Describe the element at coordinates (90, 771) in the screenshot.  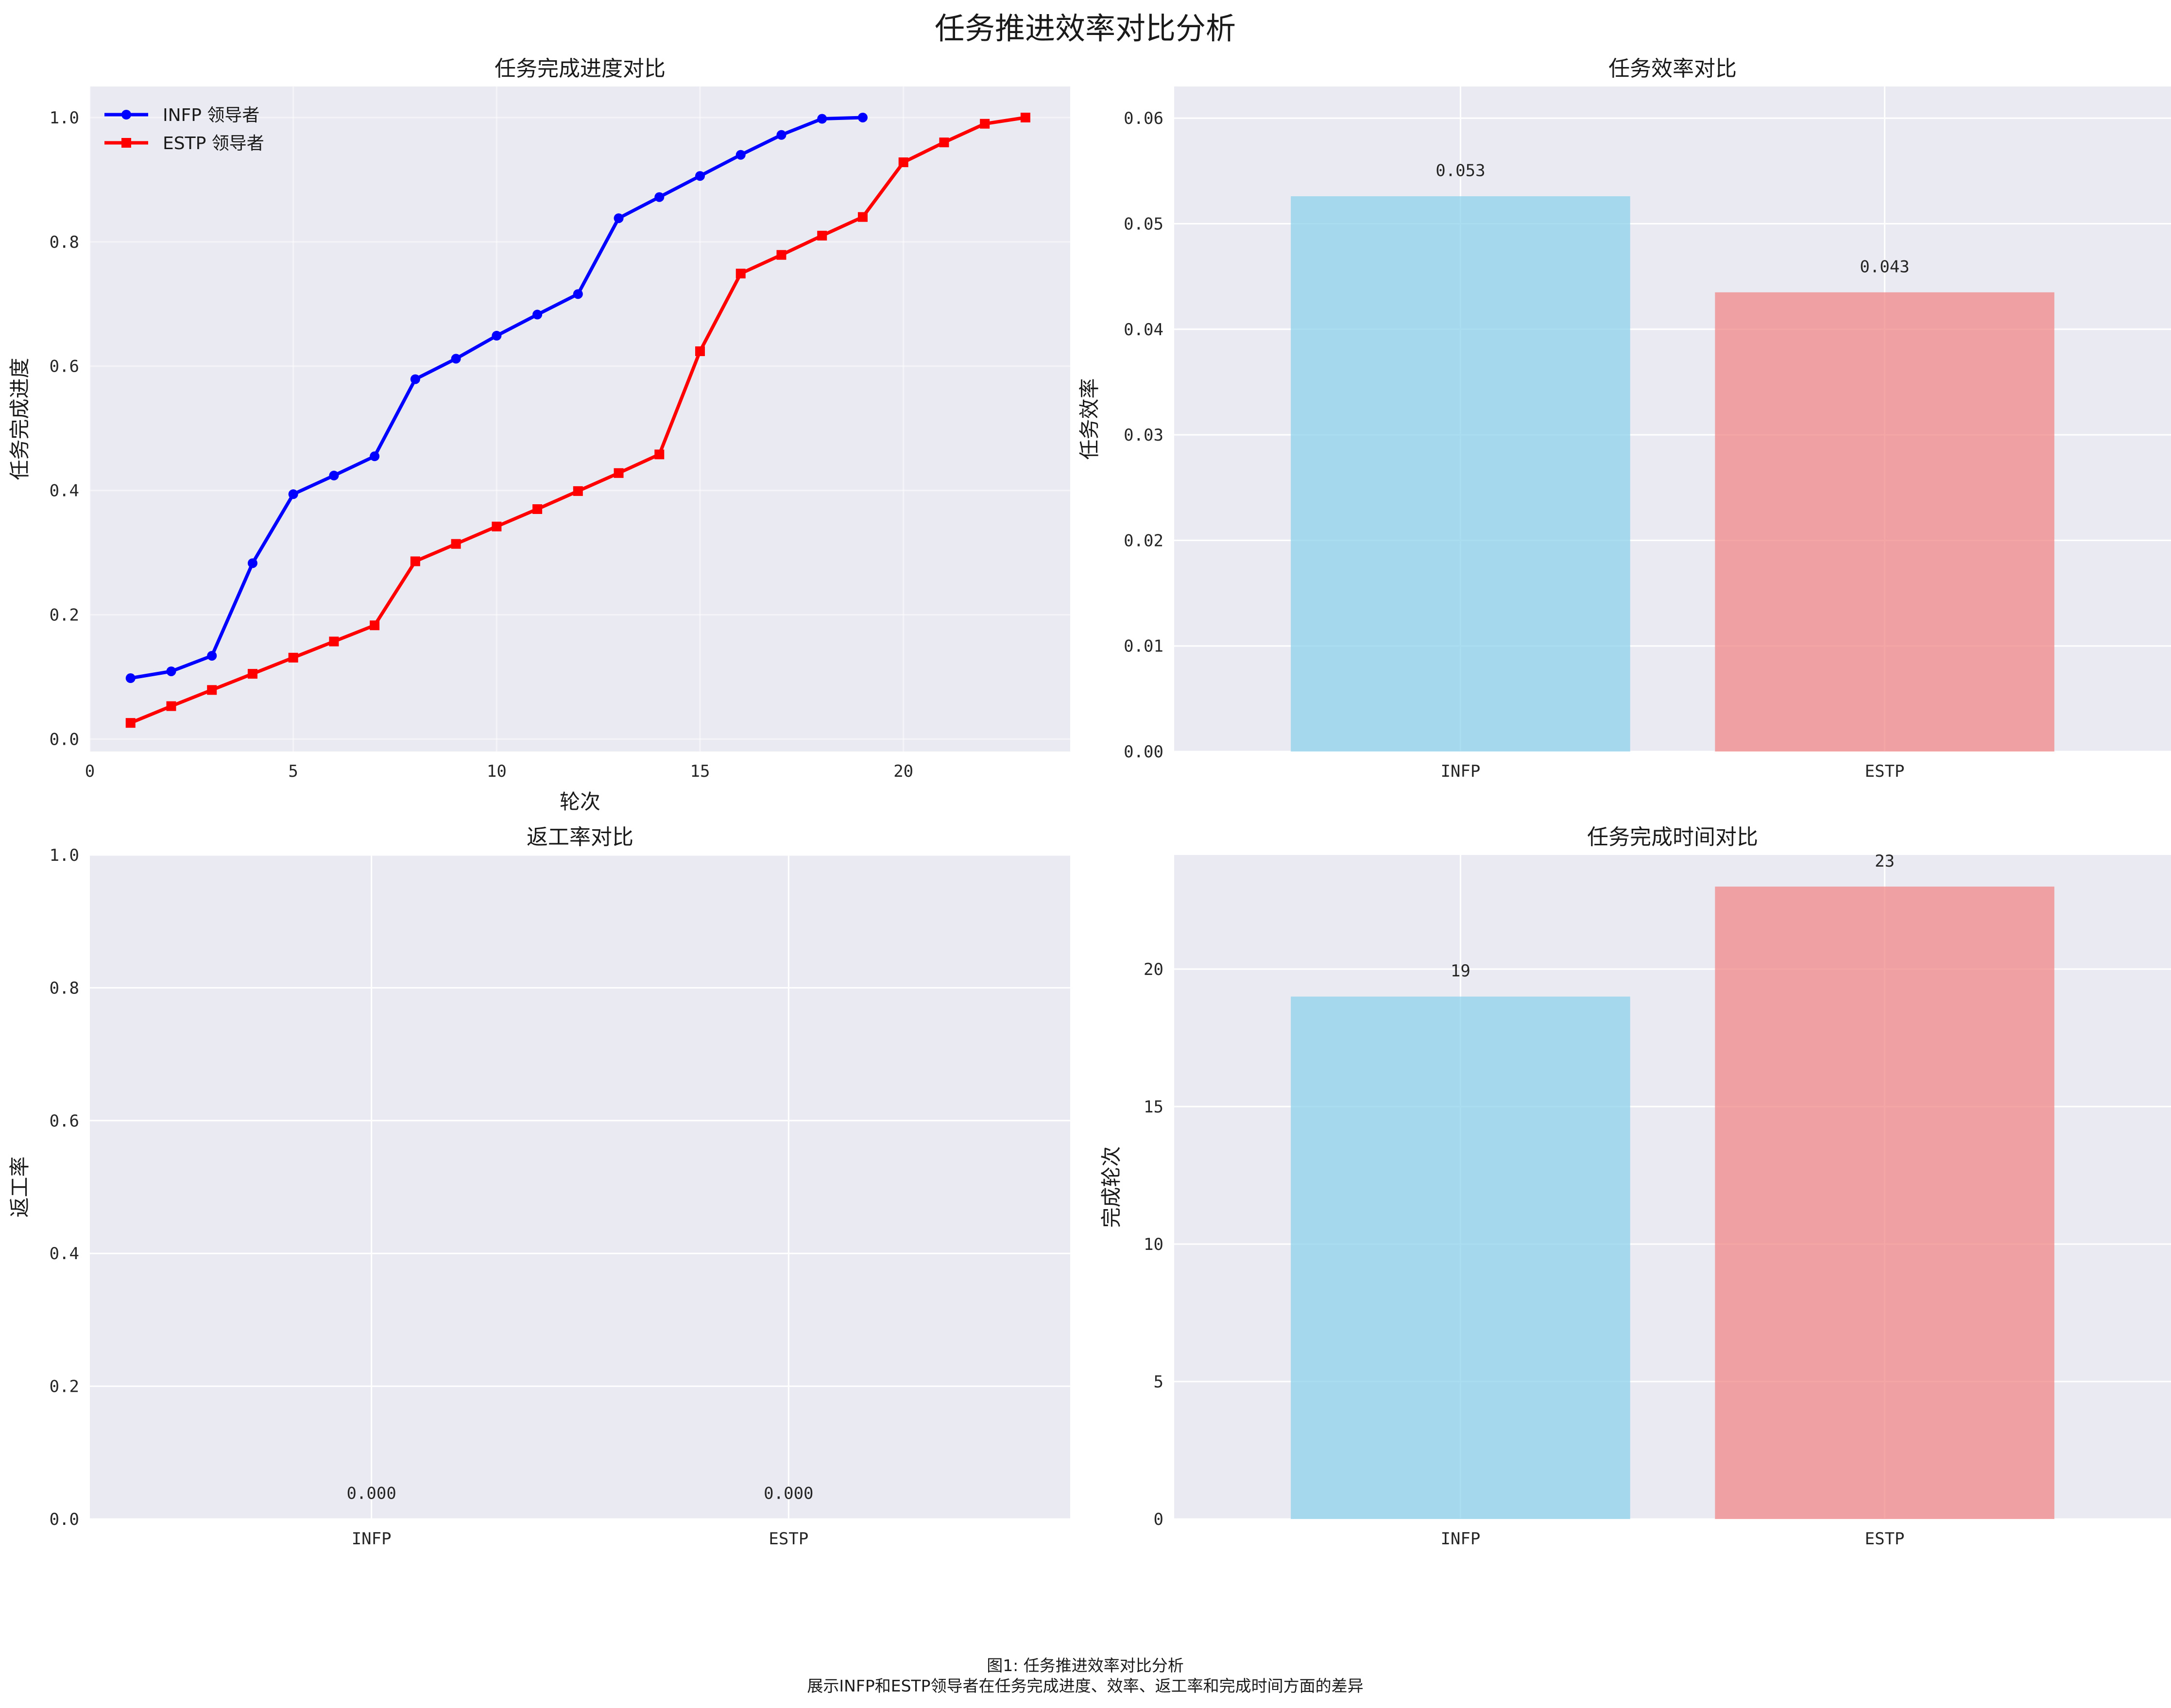
I see `x-tick-label: 0` at that location.